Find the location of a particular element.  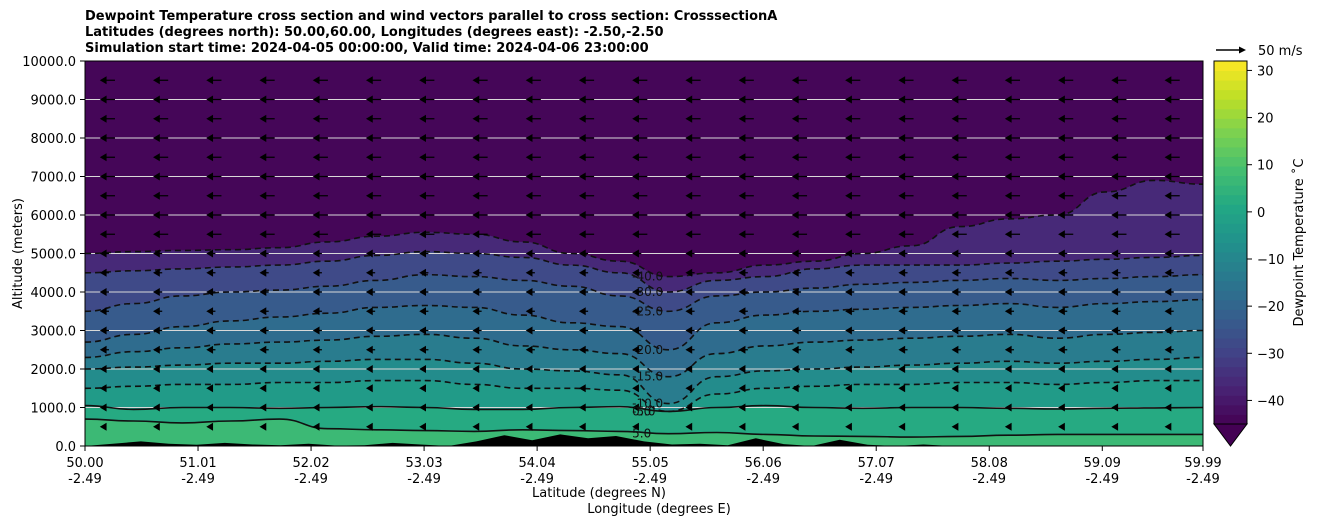

contour-line--15 is located at coordinates (644, 353).